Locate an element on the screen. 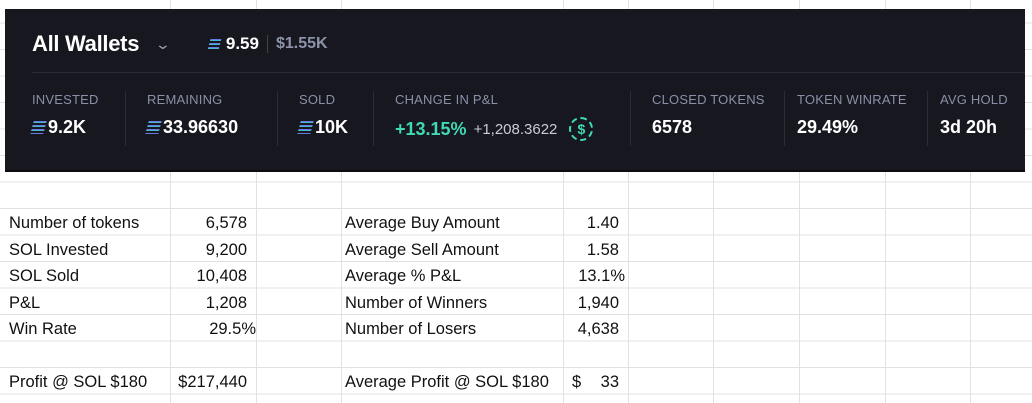 The height and width of the screenshot is (403, 1032). stat-remaining: REMAINING 33.96630 is located at coordinates (192, 114).